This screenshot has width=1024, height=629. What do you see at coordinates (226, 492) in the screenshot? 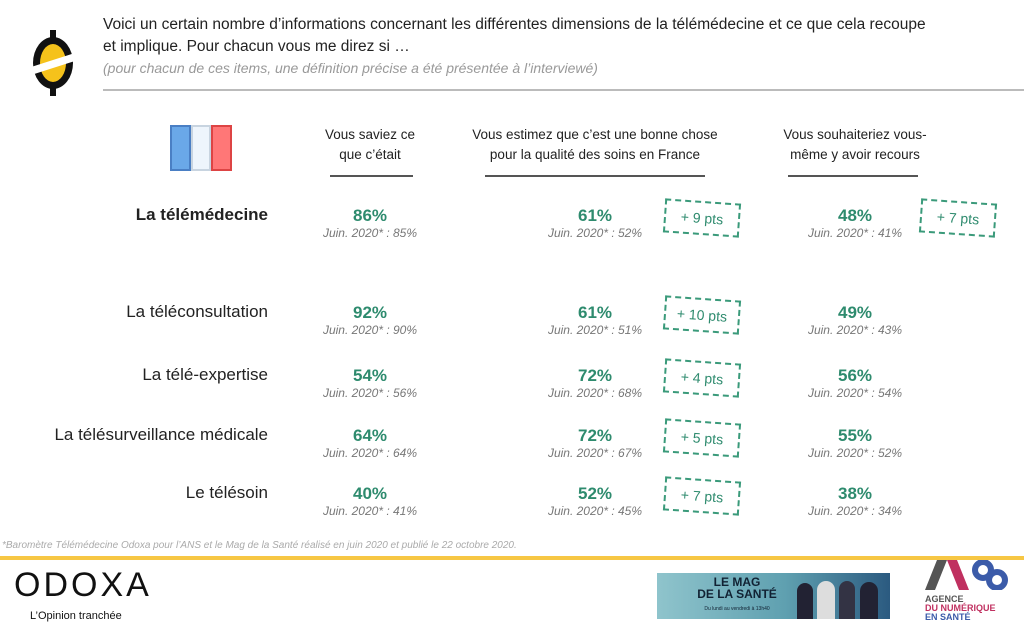
I see `row-label: Le télésoin` at bounding box center [226, 492].